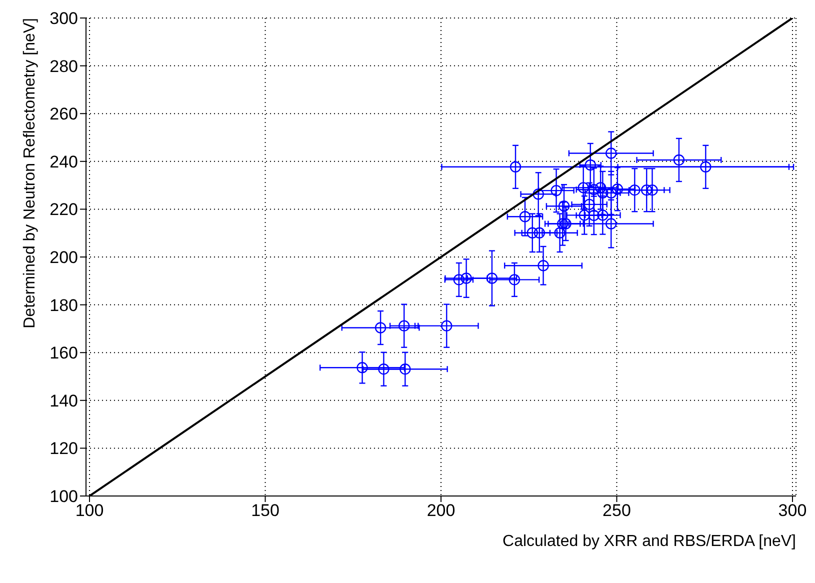  I want to click on y-tick-label: 120, so click(64, 448).